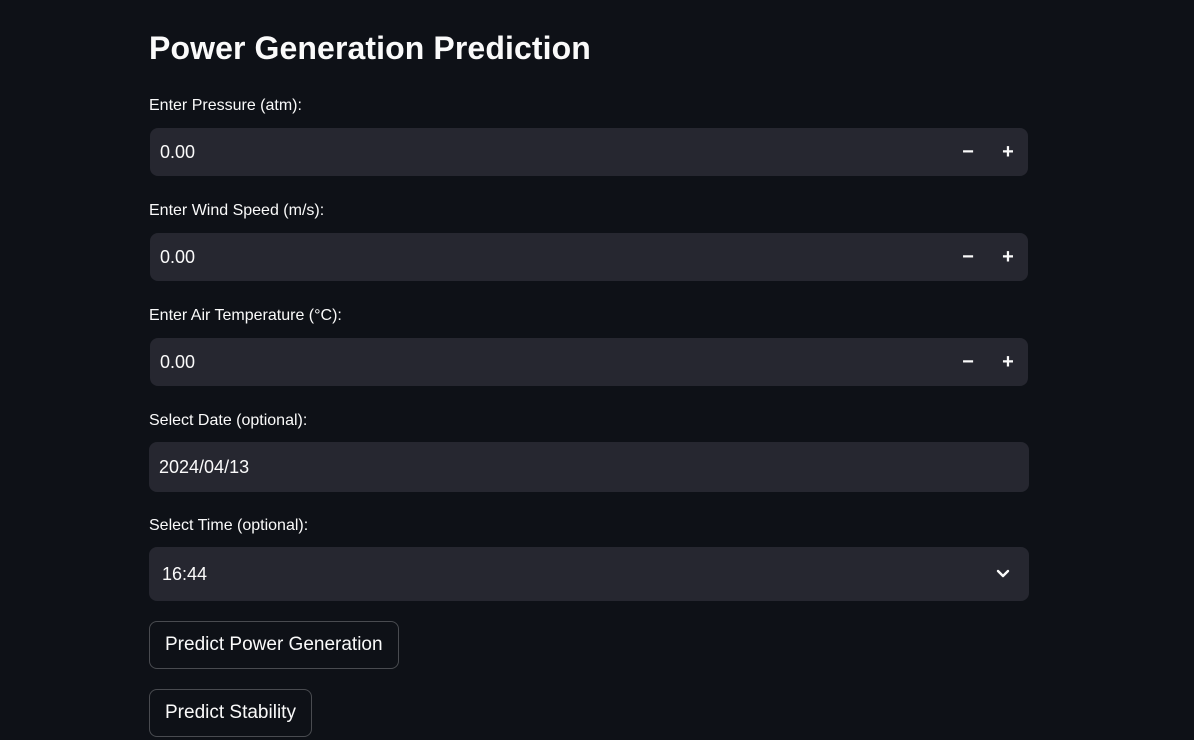  Describe the element at coordinates (237, 210) in the screenshot. I see `wind-speed-label: Enter Wind Speed (m/s):` at that location.